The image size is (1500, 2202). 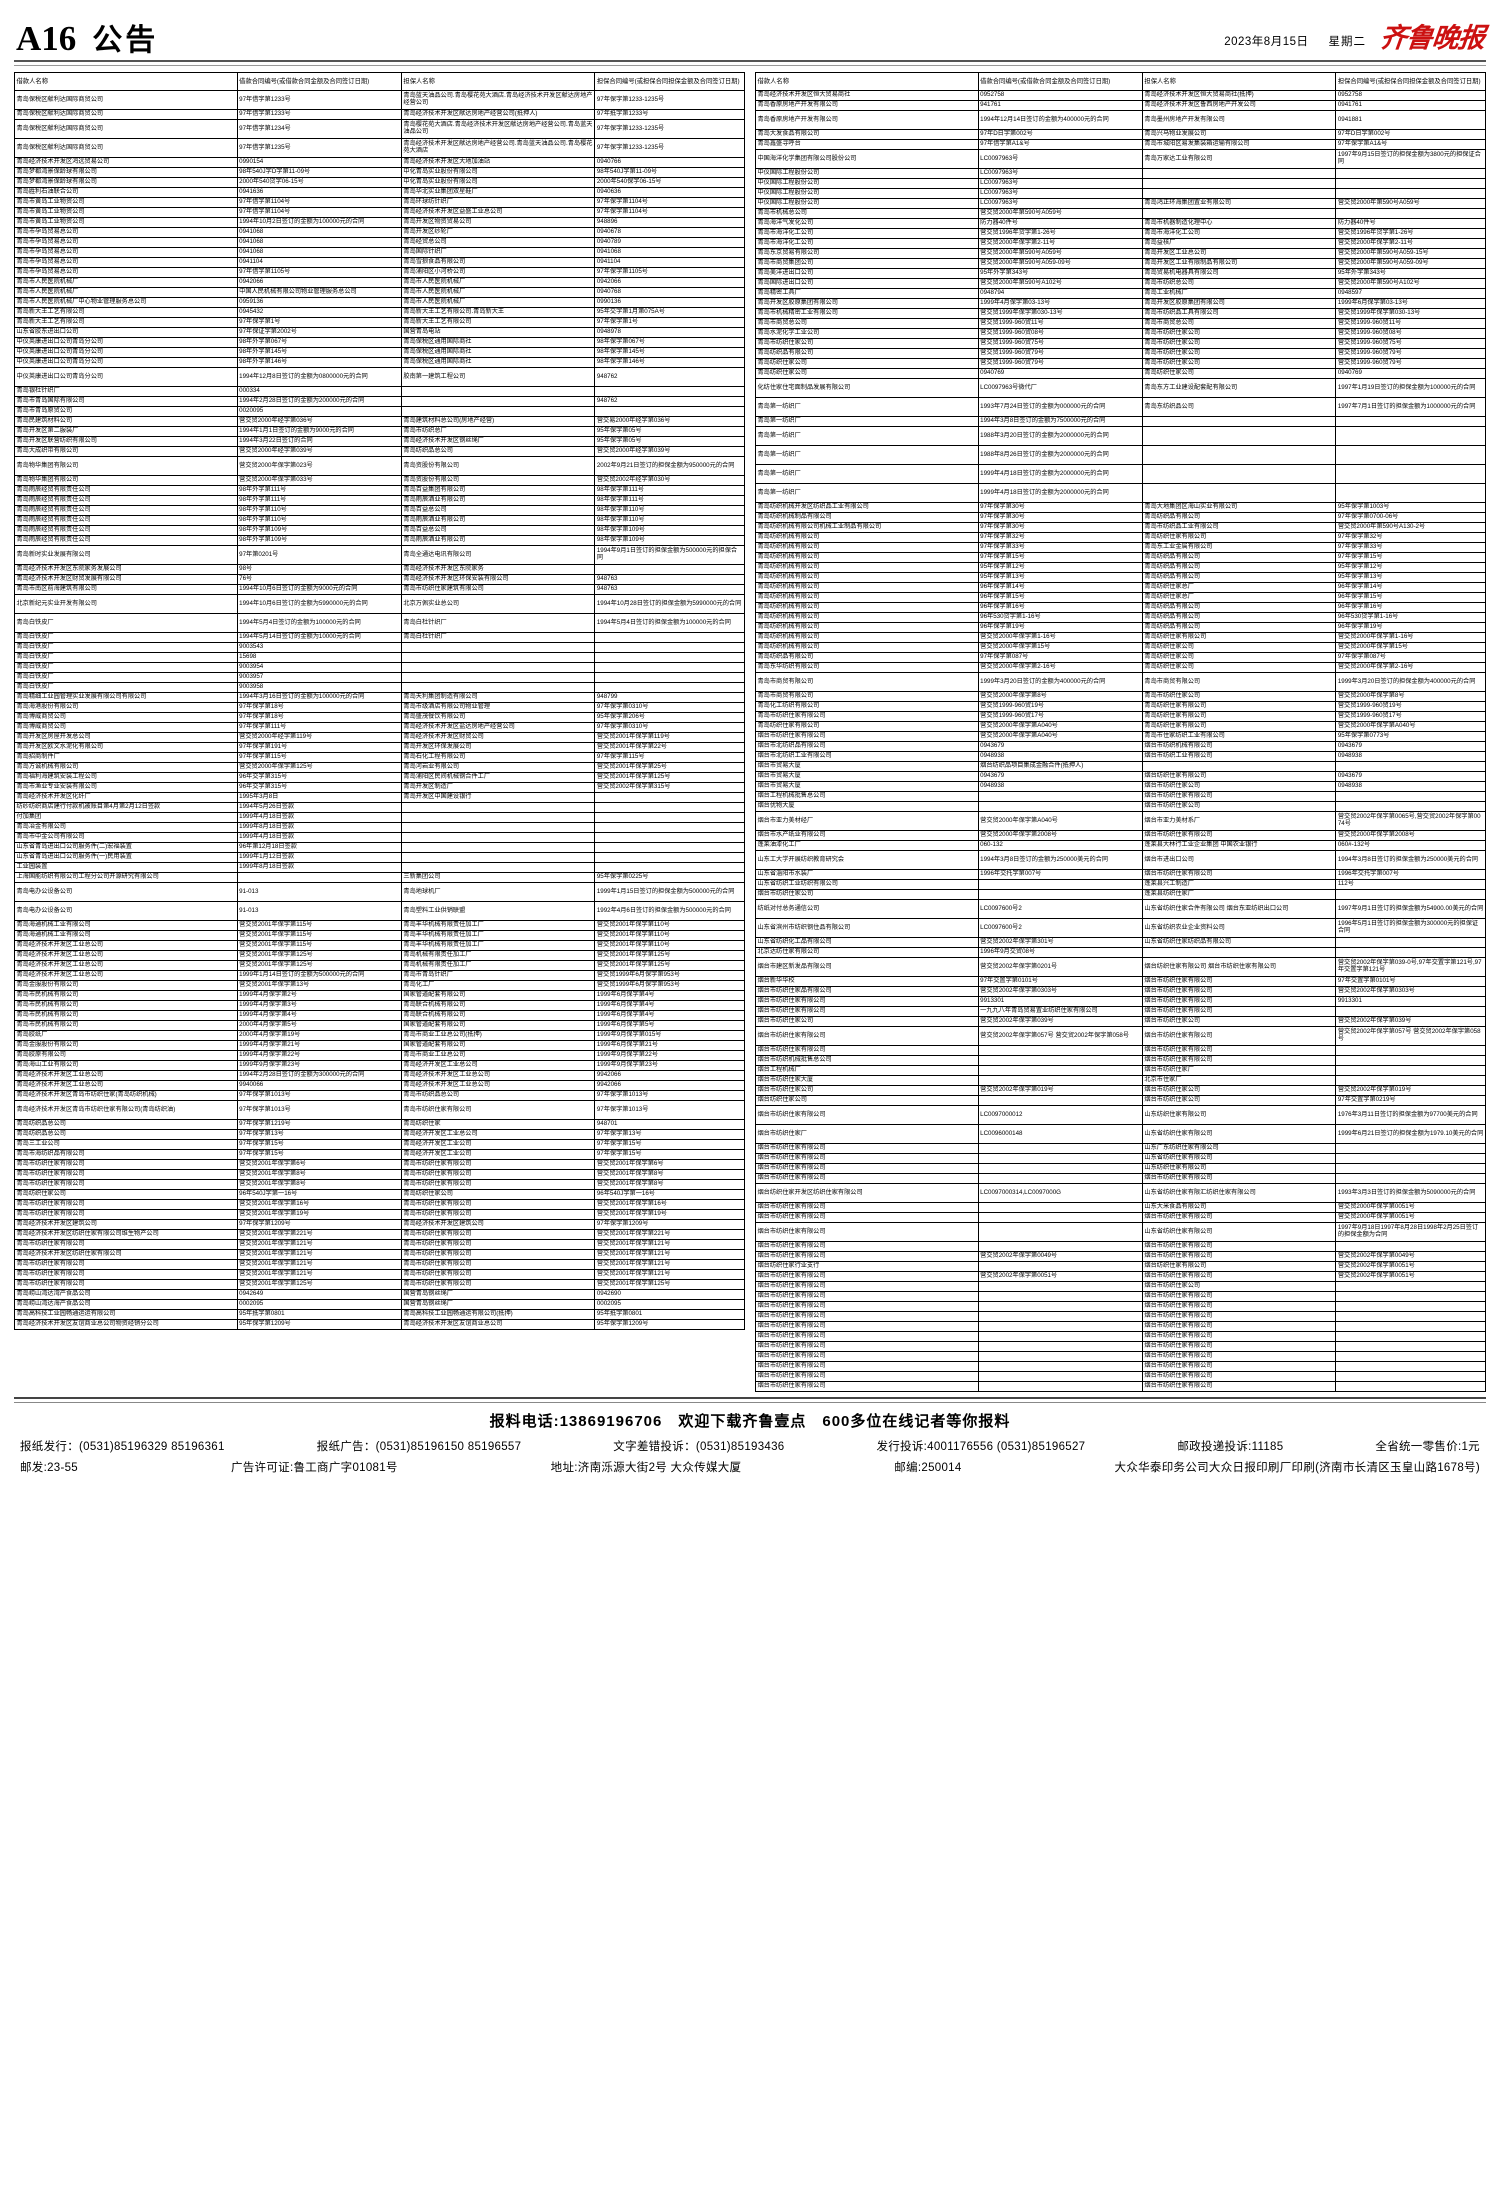 What do you see at coordinates (669, 1085) in the screenshot?
I see `cell-guarantee-contract: 9942066` at bounding box center [669, 1085].